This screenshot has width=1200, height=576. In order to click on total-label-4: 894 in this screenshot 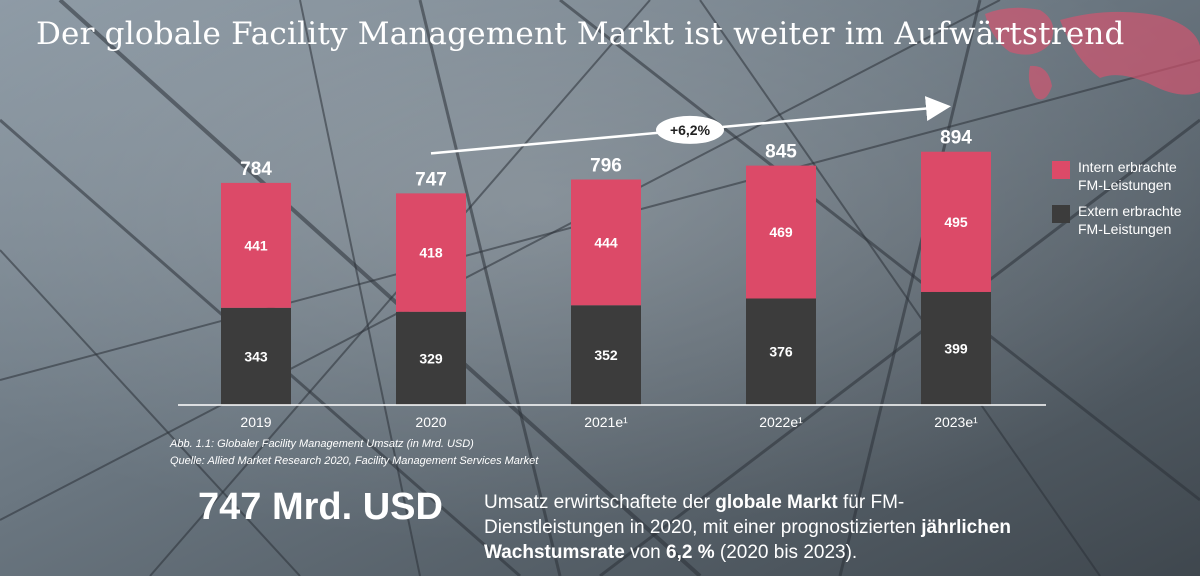, I will do `click(956, 138)`.